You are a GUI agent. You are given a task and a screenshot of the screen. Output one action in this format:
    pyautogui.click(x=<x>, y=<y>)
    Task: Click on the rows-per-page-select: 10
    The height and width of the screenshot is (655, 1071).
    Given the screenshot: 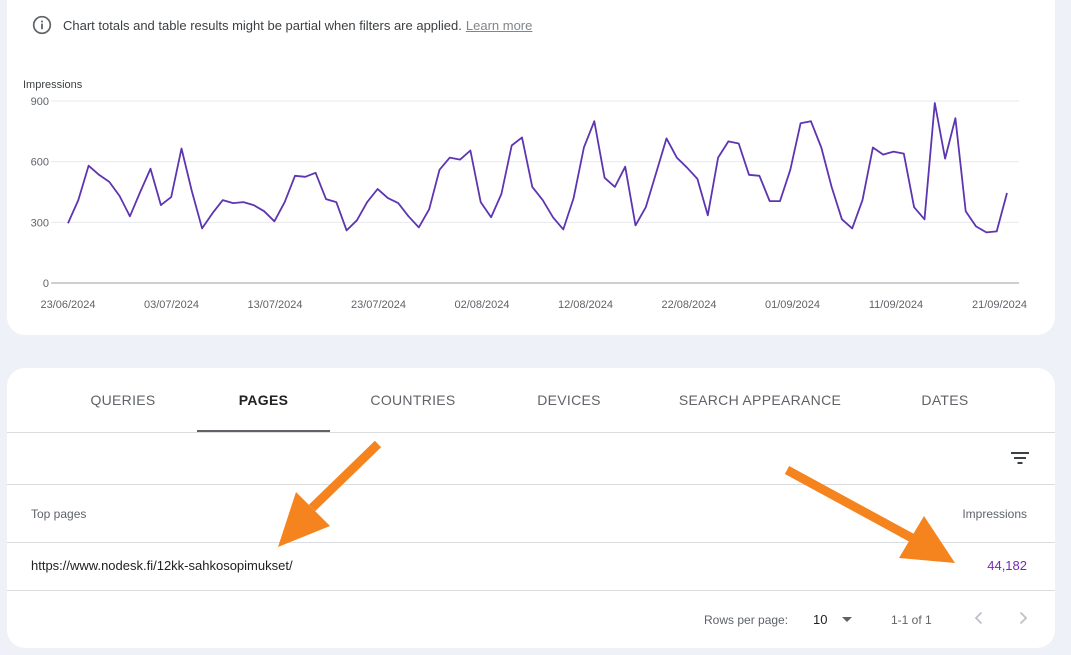 What is the action you would take?
    pyautogui.click(x=820, y=619)
    